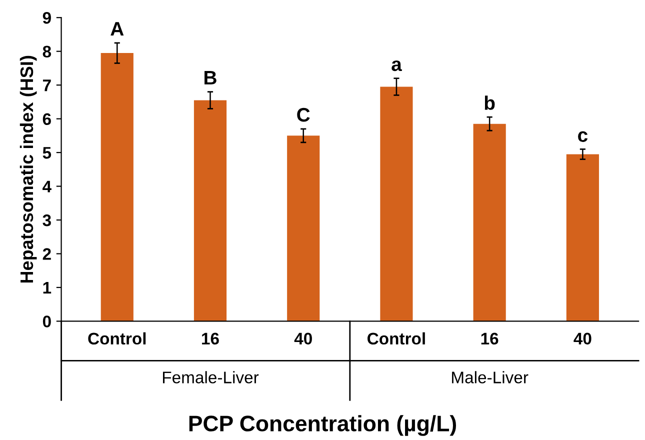 The width and height of the screenshot is (645, 440). Describe the element at coordinates (46, 254) in the screenshot. I see `y-tick-label: 2` at that location.